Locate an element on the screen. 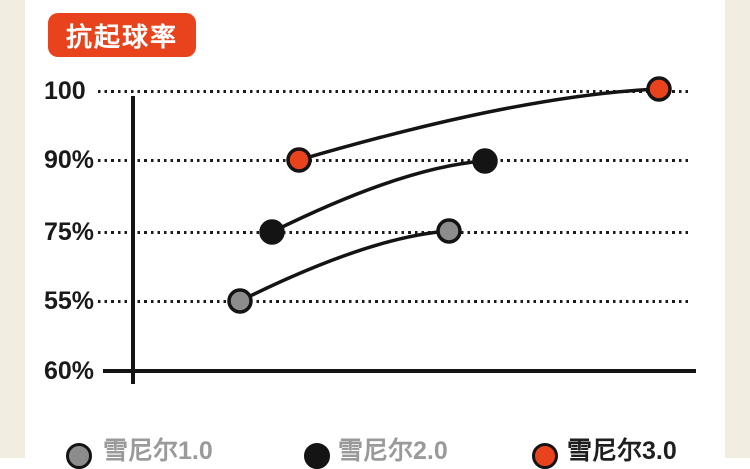 The image size is (750, 469). left-margin-strip is located at coordinates (12, 229).